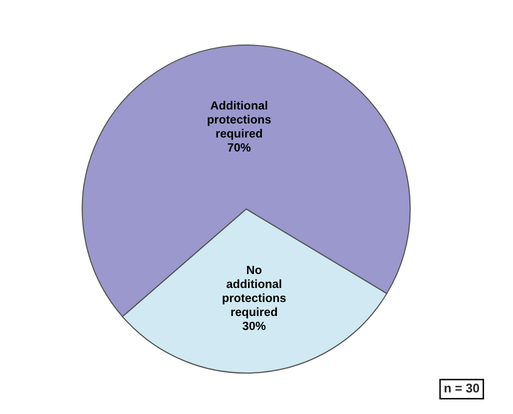  What do you see at coordinates (254, 292) in the screenshot?
I see `slice-label: No additional protections required` at bounding box center [254, 292].